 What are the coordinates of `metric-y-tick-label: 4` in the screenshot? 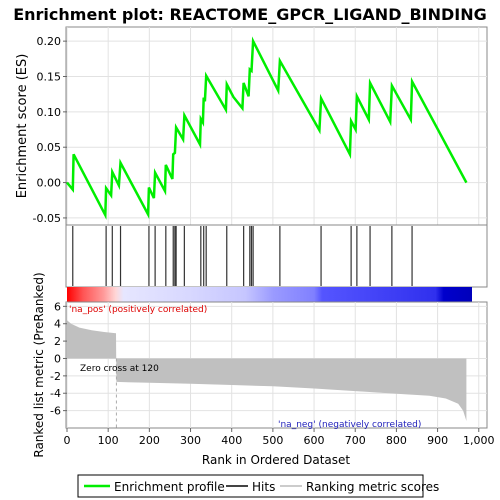 It's located at (57, 324).